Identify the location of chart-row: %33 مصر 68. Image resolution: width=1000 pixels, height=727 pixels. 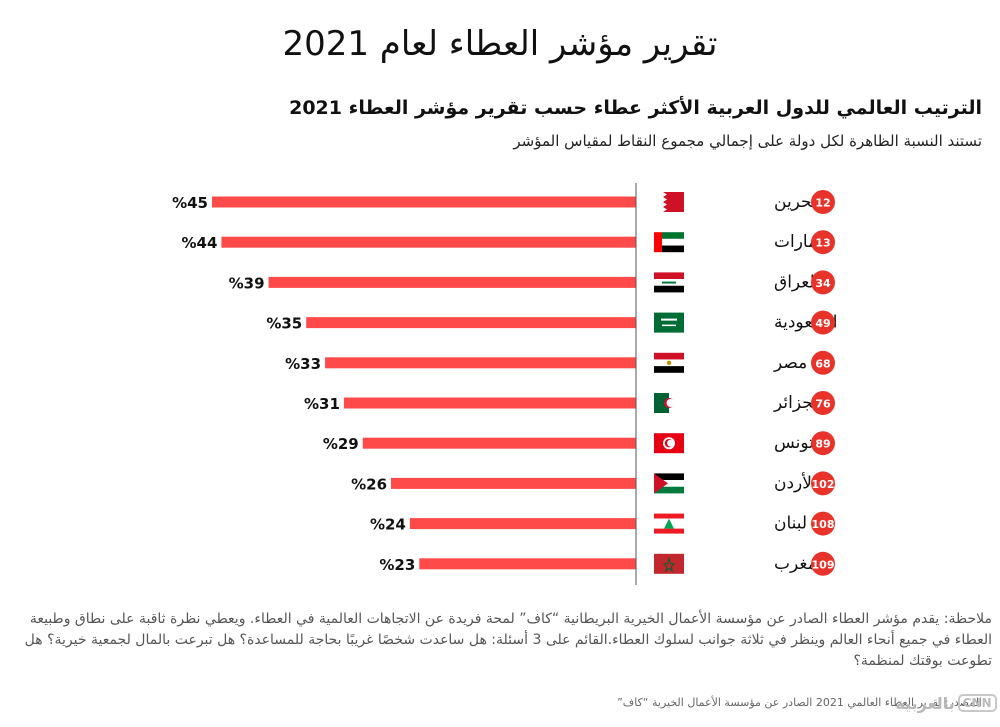
(560, 362).